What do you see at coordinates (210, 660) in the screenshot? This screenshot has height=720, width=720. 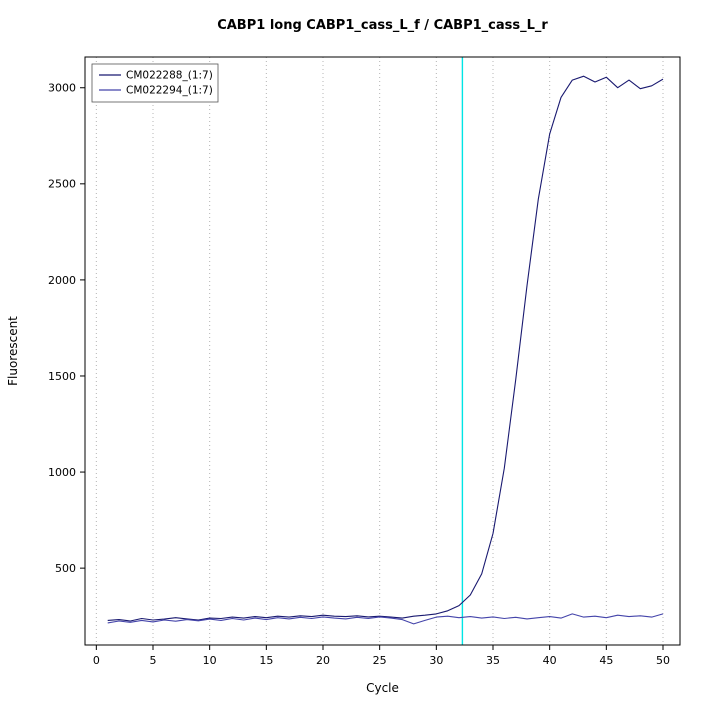 I see `x-tick-label: 10` at bounding box center [210, 660].